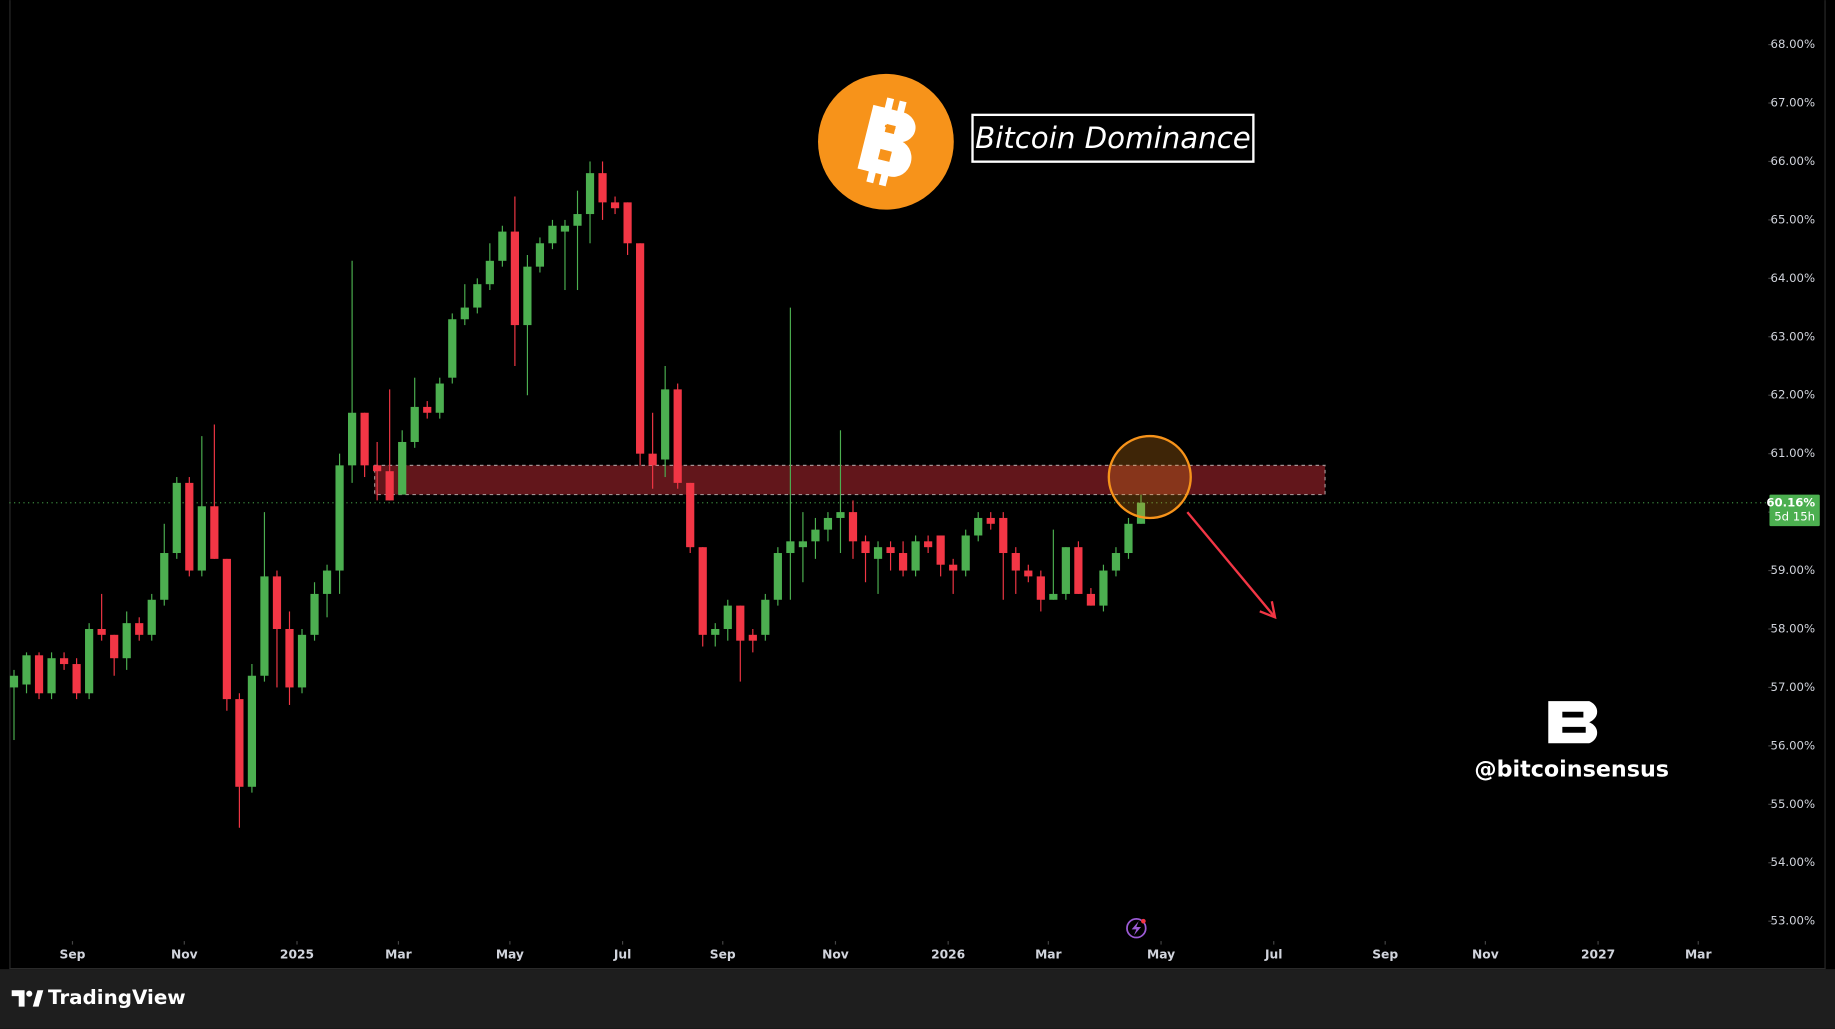 This screenshot has width=1835, height=1029. I want to click on bitcoin-logo, so click(886, 141).